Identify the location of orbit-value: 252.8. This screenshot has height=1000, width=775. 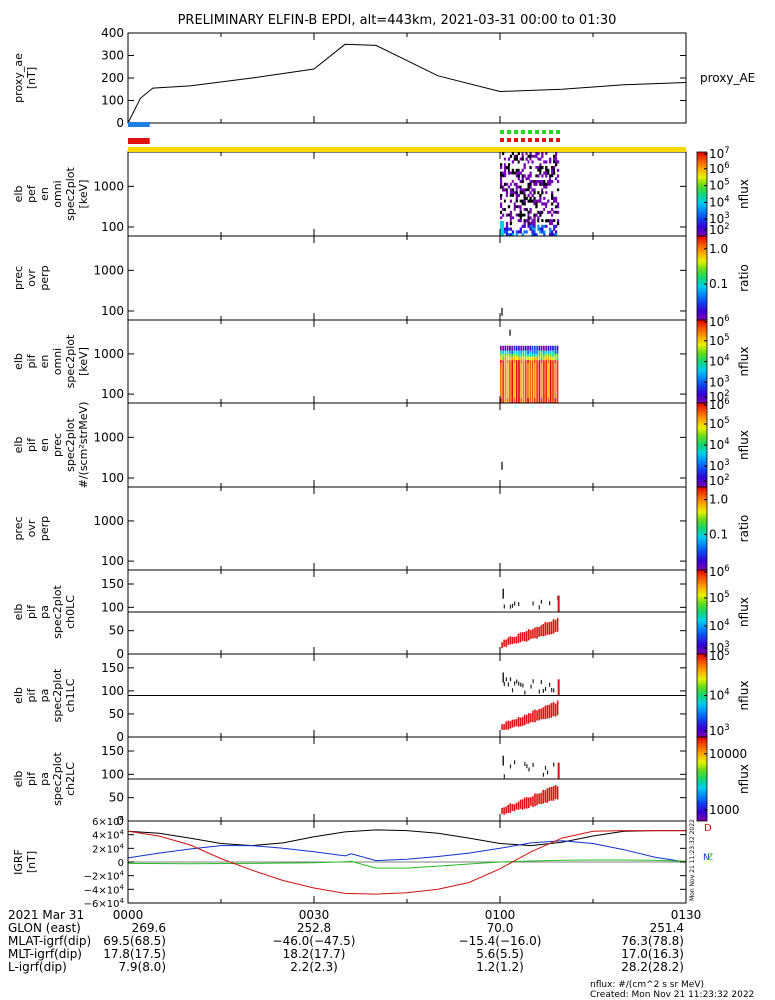
(314, 928).